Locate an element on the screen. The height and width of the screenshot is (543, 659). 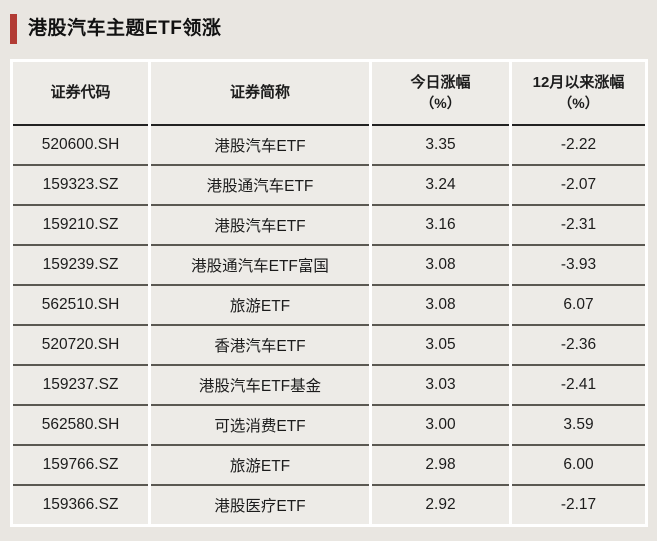
table-row: 562580.SH 可选消费ETF 3.00 3.59 is located at coordinates (329, 426).